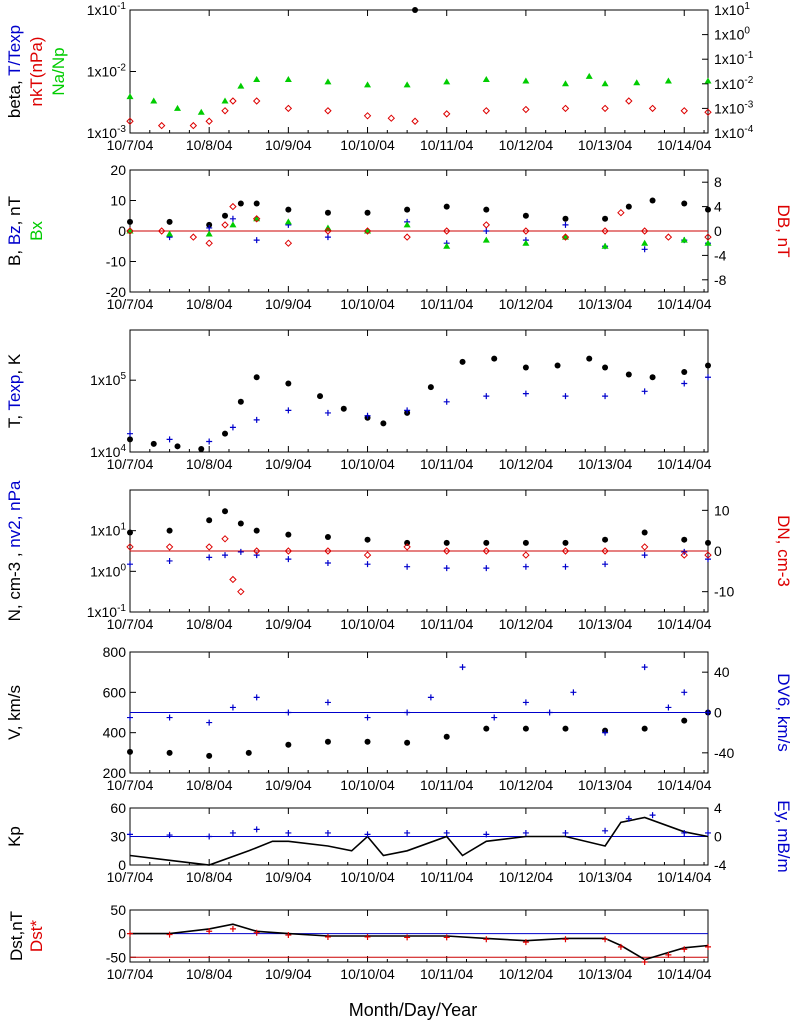 Image resolution: width=791 pixels, height=1024 pixels. Describe the element at coordinates (36, 72) in the screenshot. I see `y-axis-label: nkT(nPa)` at that location.